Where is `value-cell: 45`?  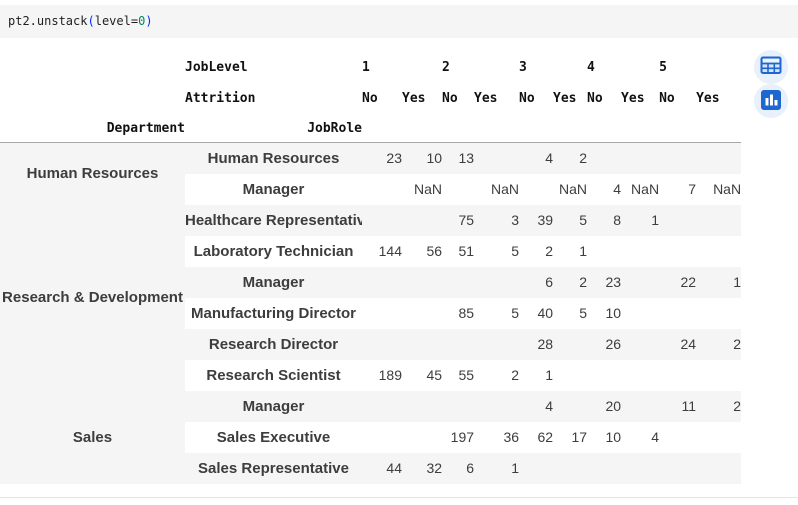 value-cell: 45 is located at coordinates (434, 375).